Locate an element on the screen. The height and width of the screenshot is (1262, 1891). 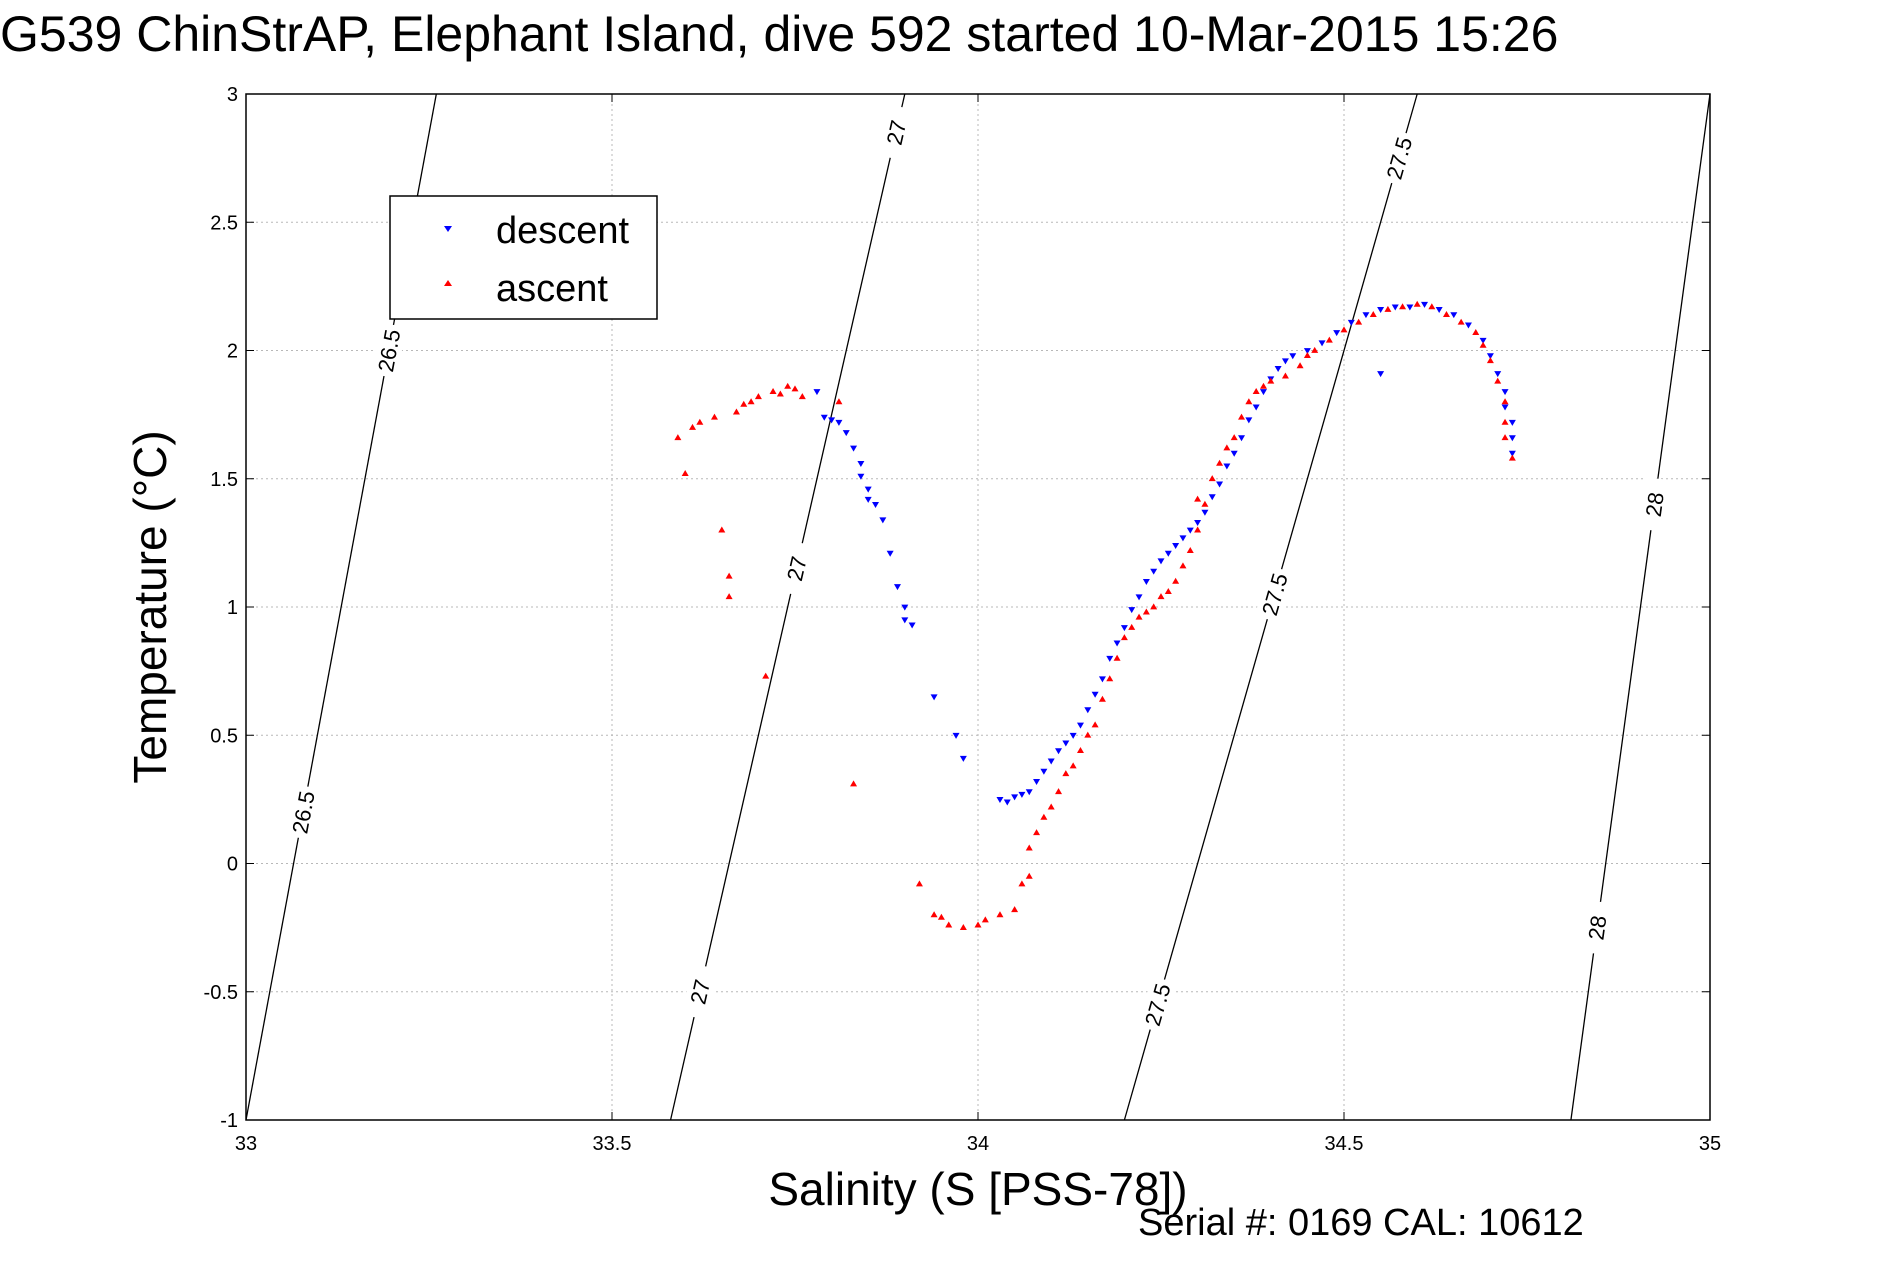
isopycnal-label: 28 is located at coordinates (1597, 928).